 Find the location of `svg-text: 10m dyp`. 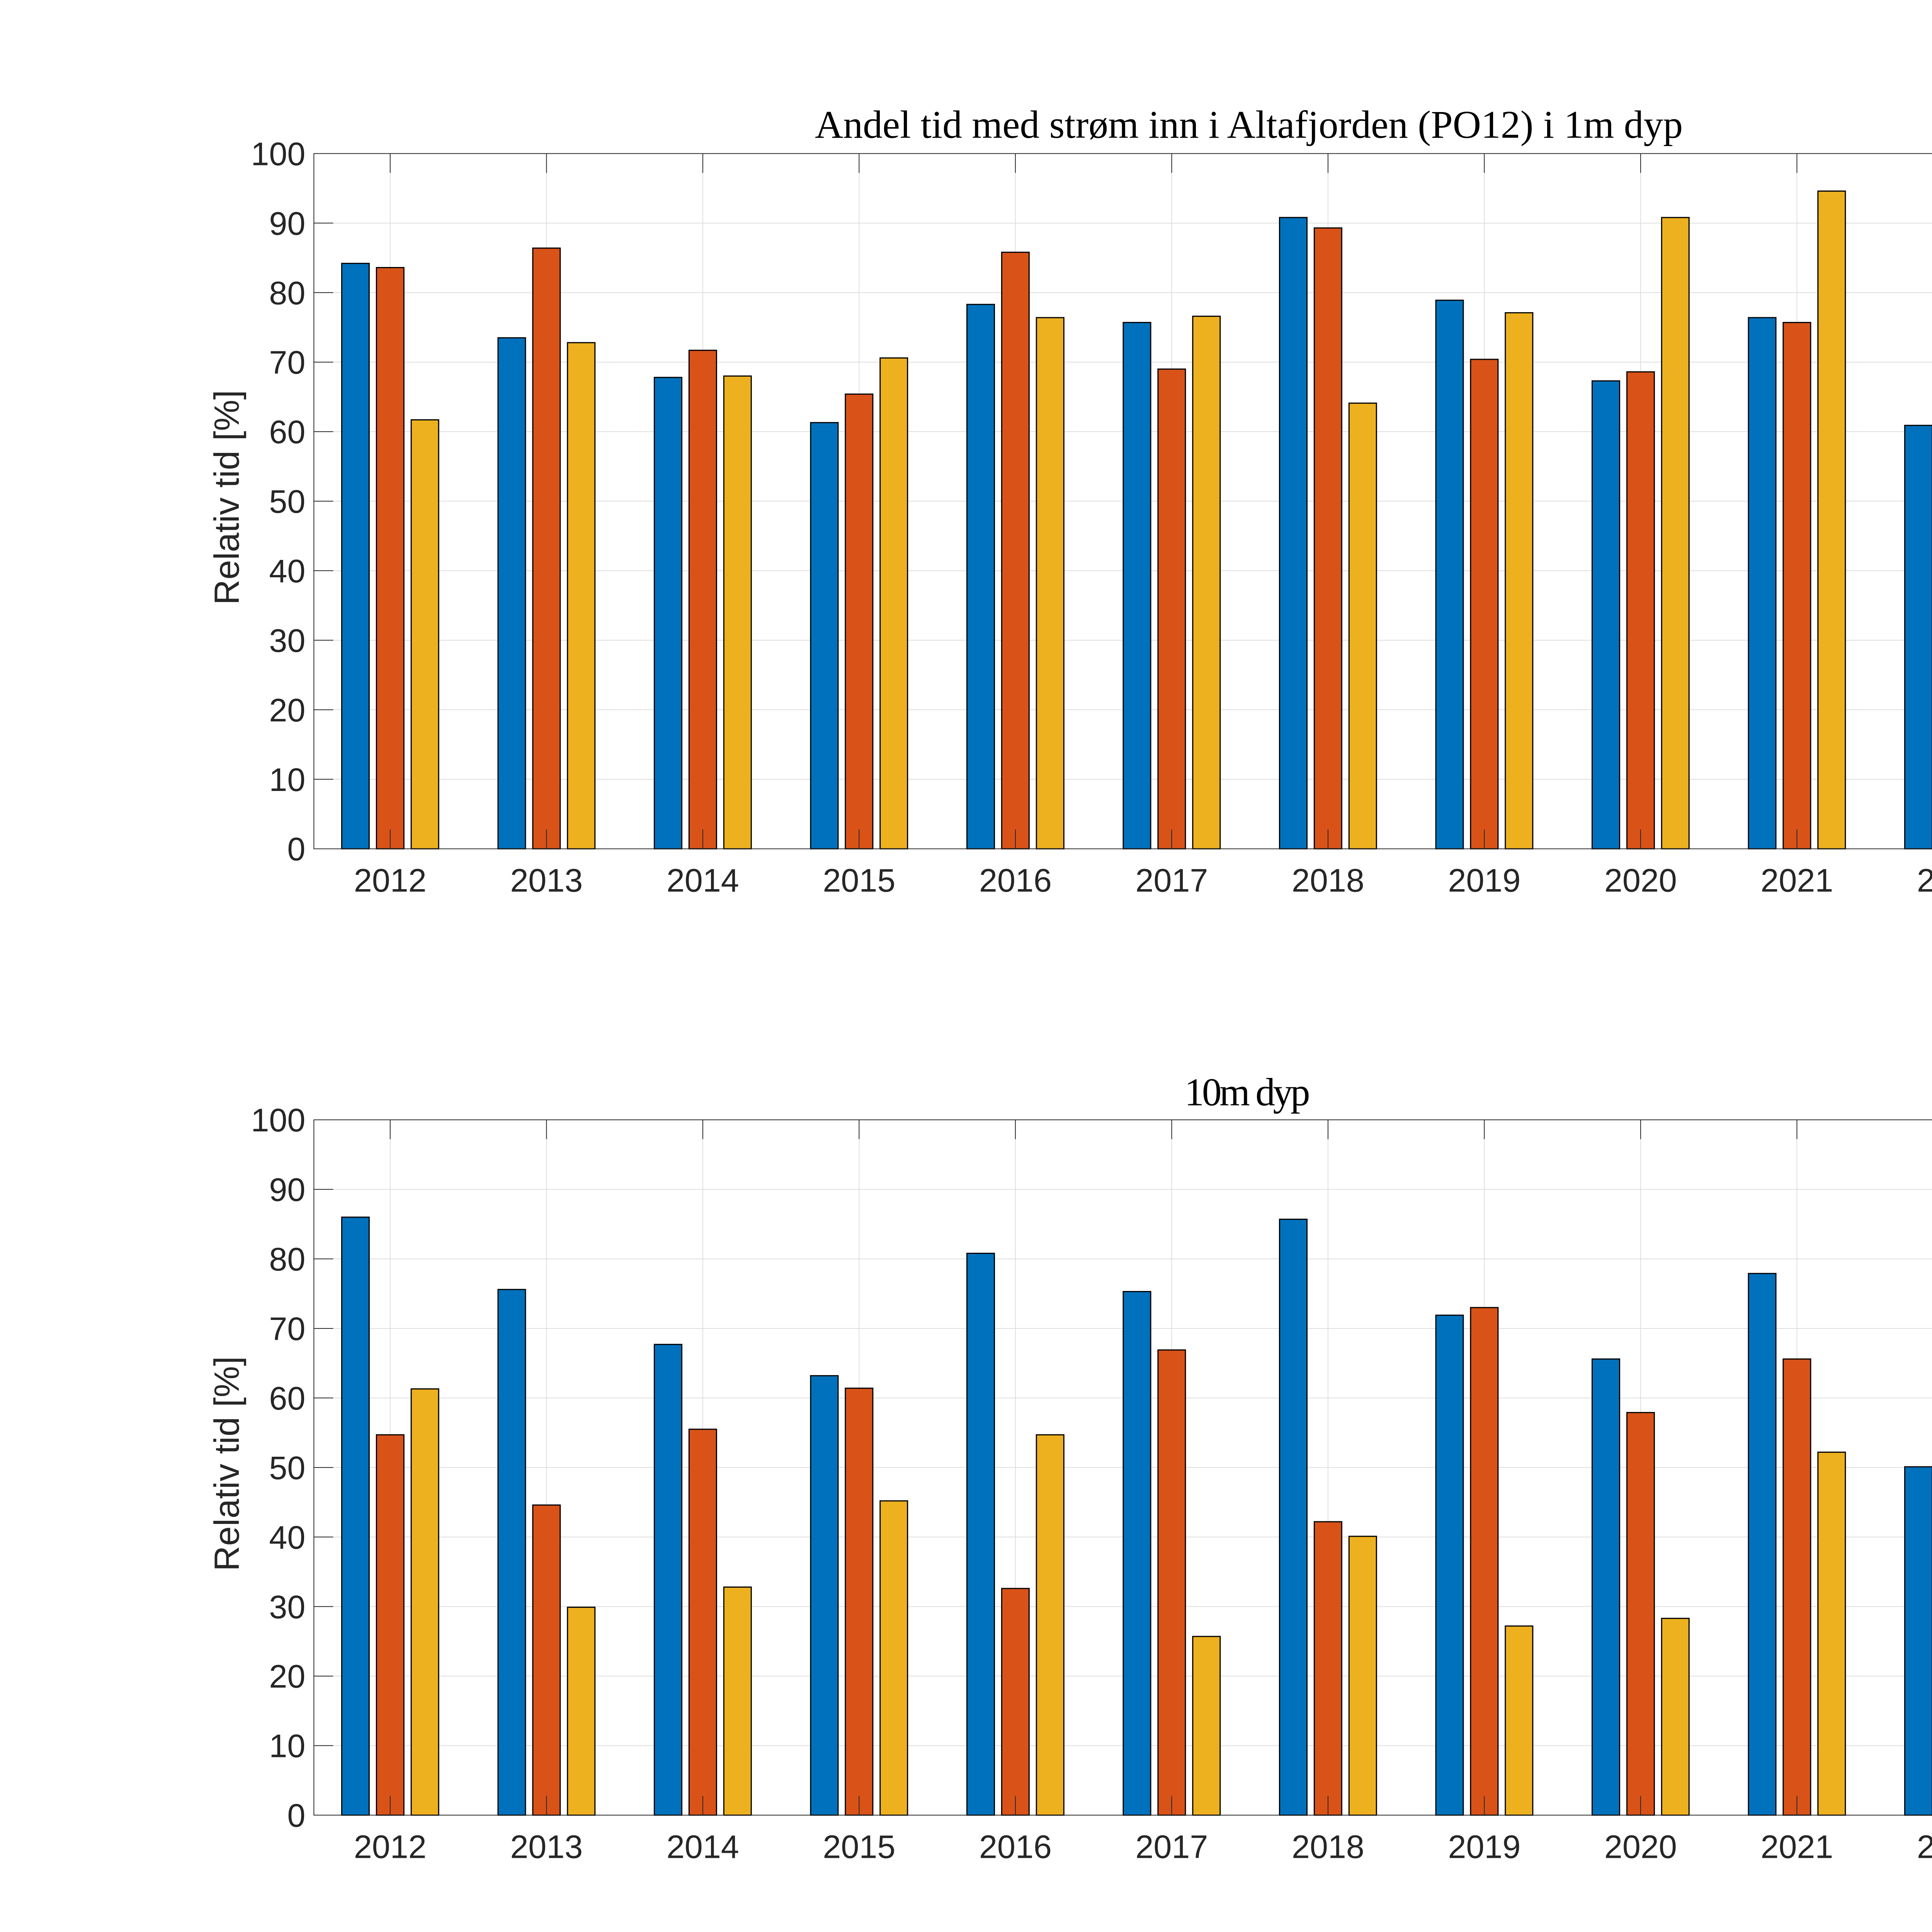

svg-text: 10m dyp is located at coordinates (1248, 1092).